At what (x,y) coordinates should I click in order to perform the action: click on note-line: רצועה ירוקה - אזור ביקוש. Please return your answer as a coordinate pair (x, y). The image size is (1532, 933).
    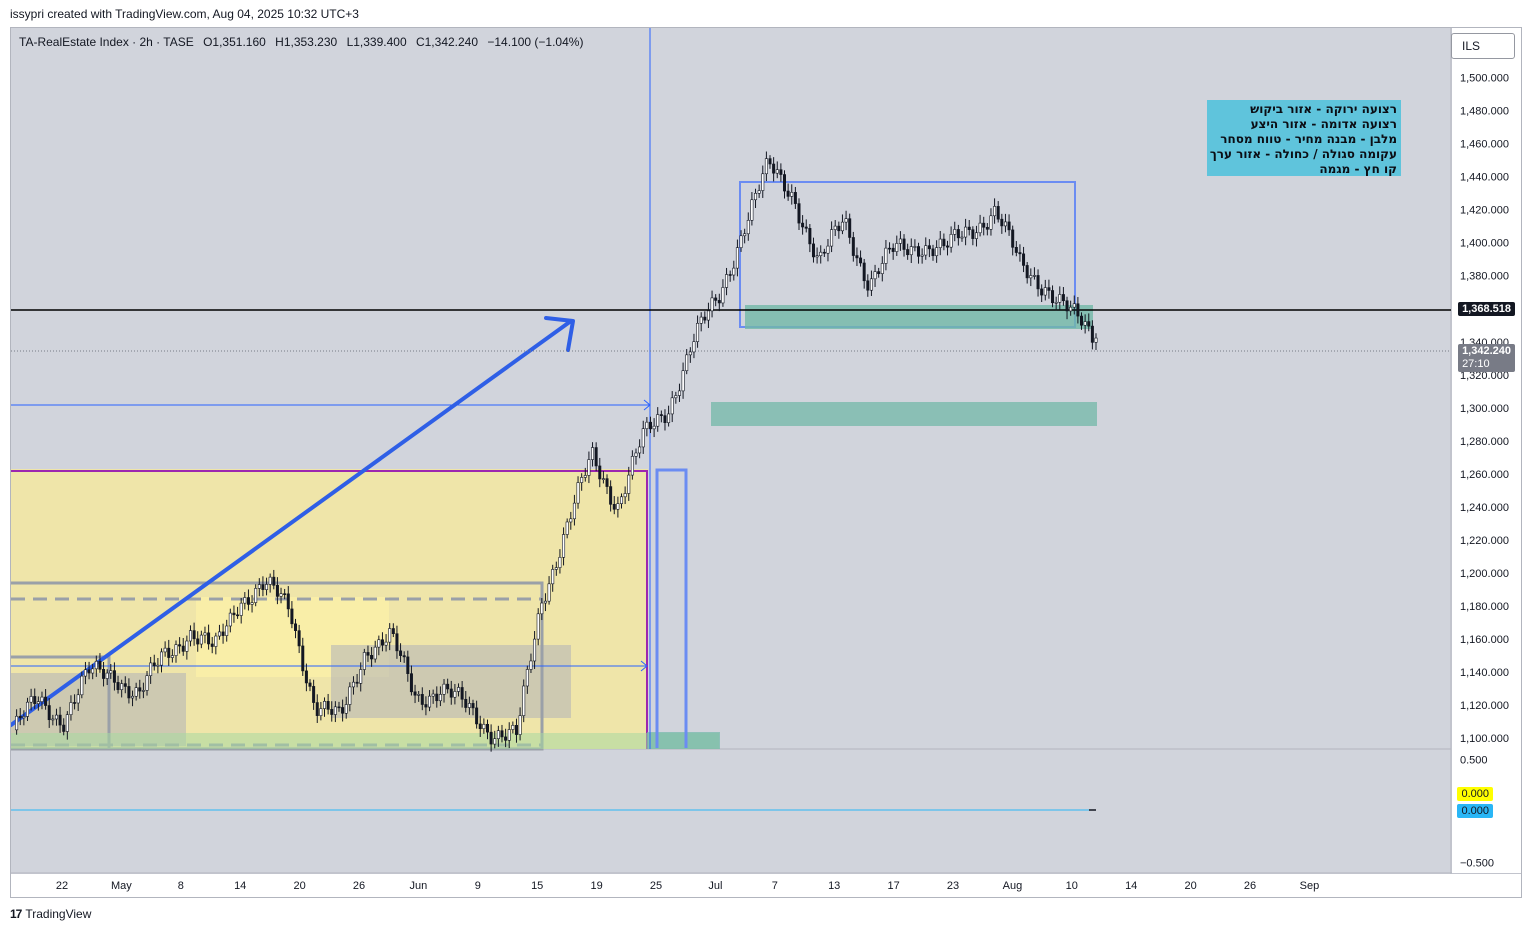
    Looking at the image, I should click on (1323, 109).